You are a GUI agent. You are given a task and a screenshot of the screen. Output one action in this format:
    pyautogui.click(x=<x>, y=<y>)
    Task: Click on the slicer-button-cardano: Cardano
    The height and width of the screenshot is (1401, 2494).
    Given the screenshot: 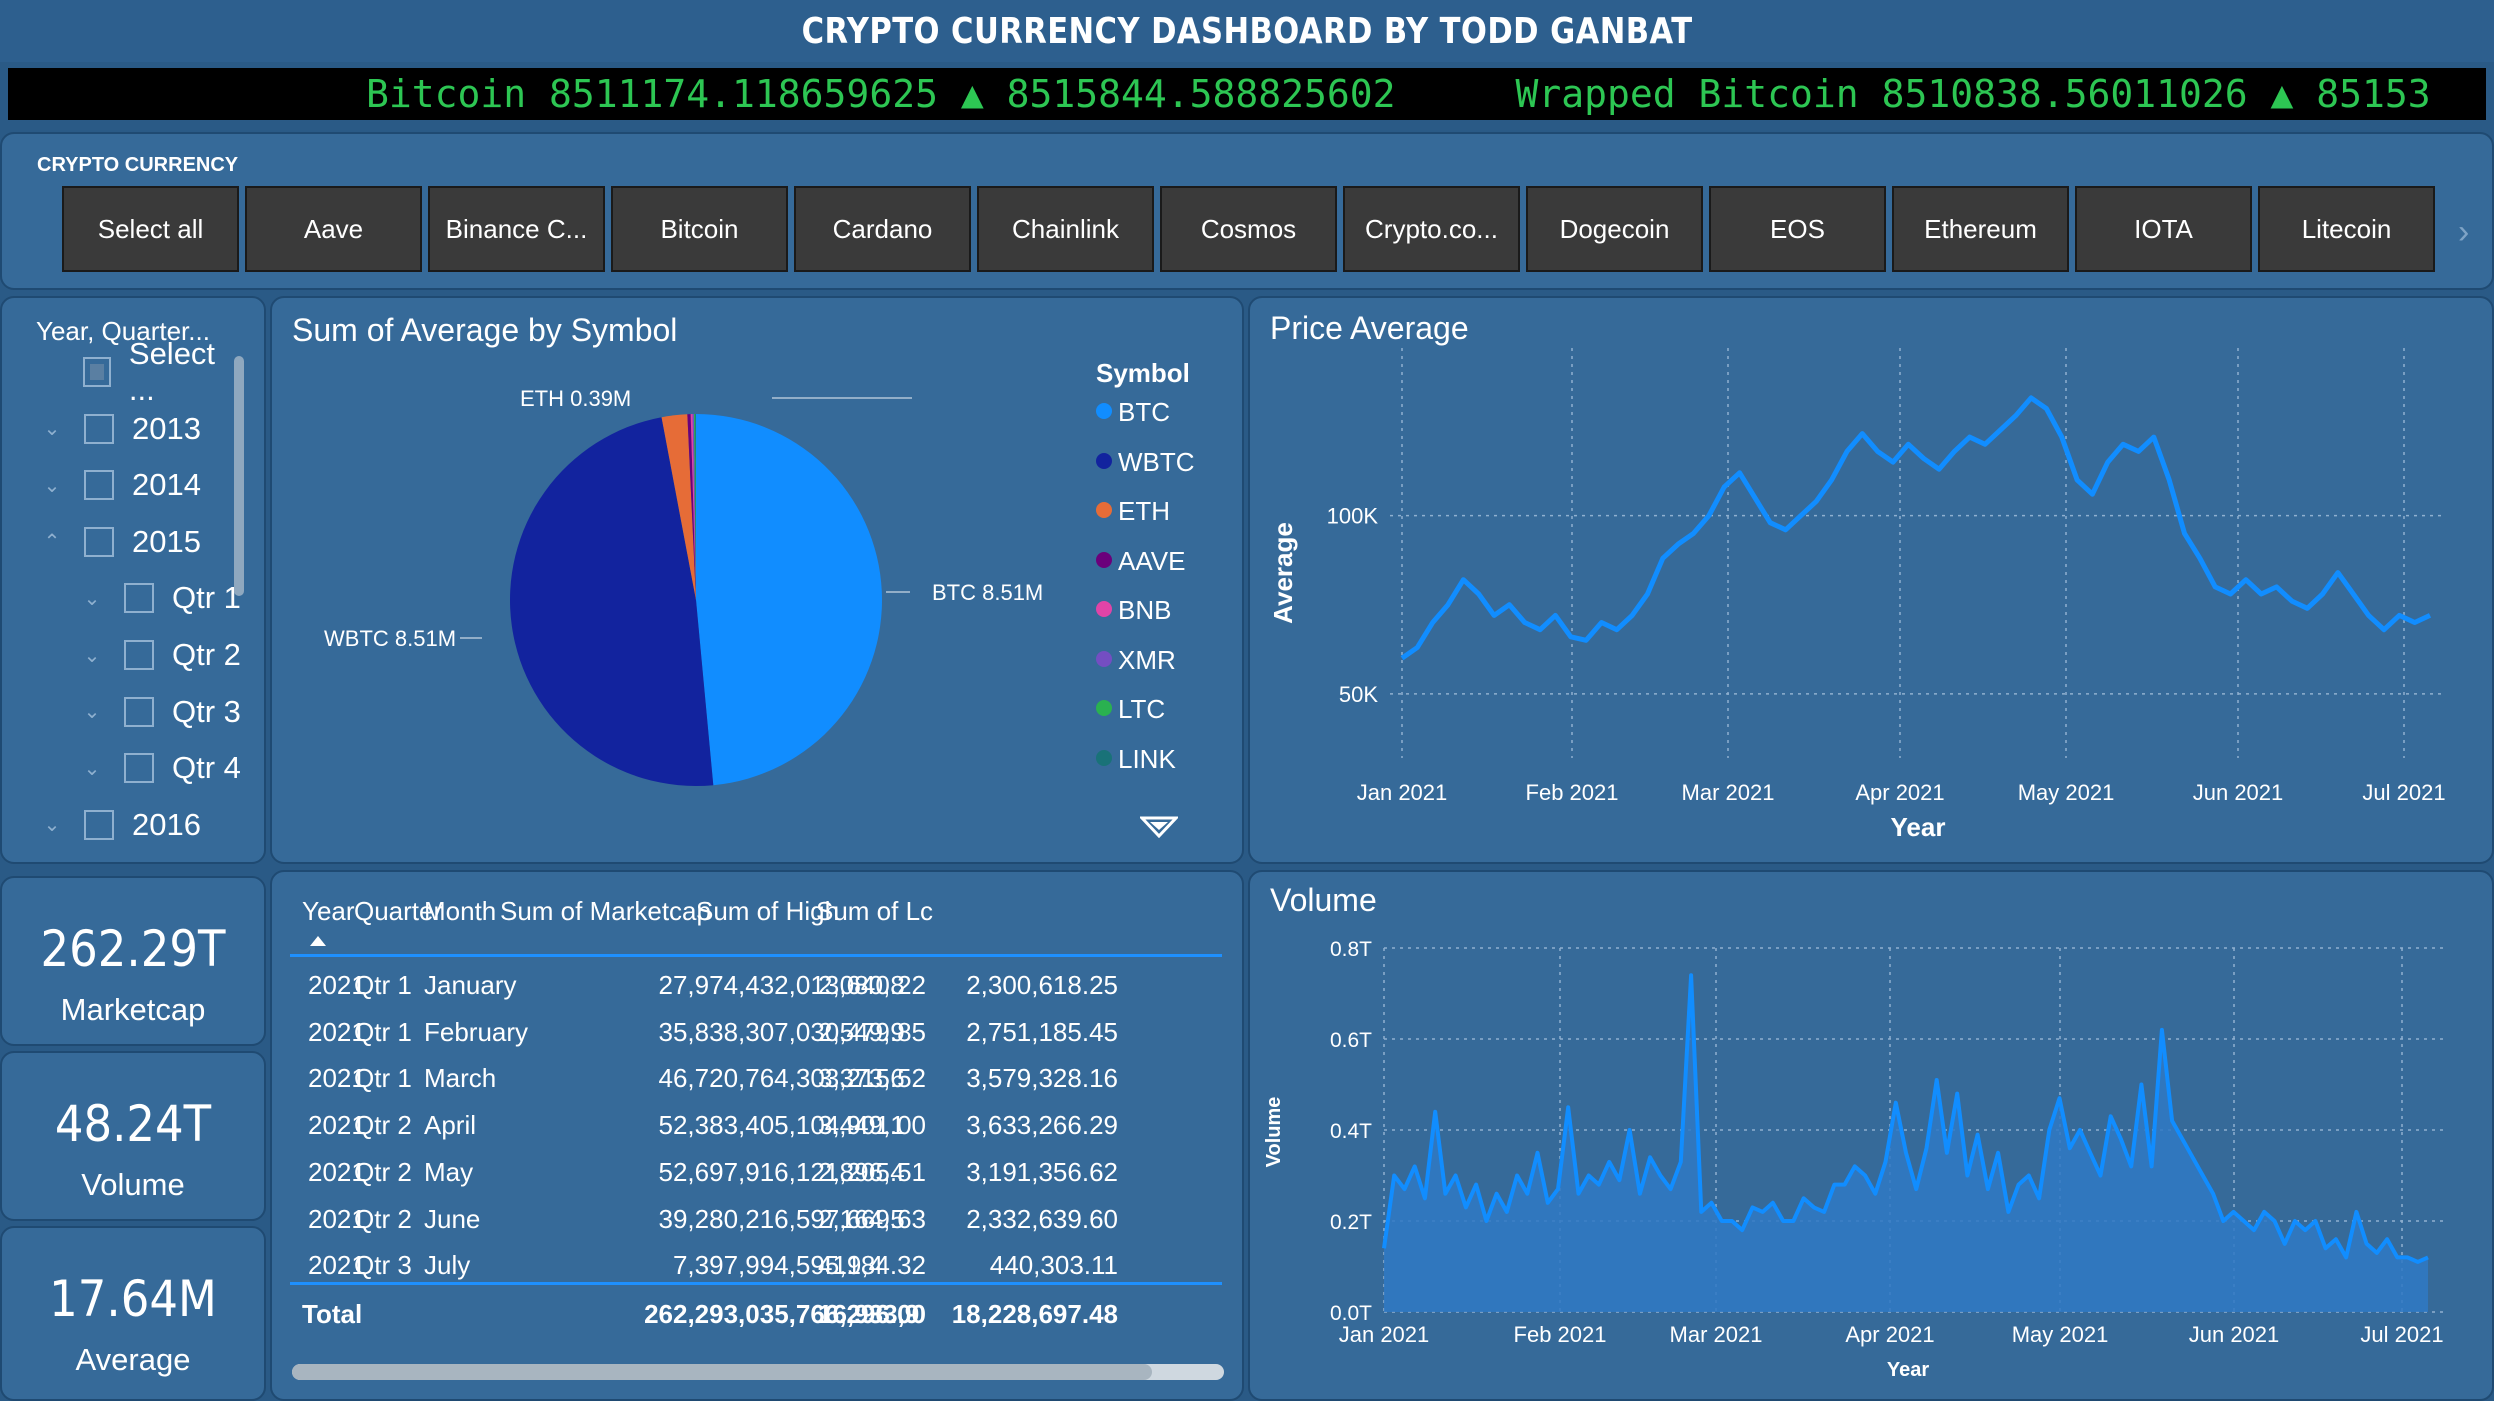 What is the action you would take?
    pyautogui.click(x=882, y=229)
    